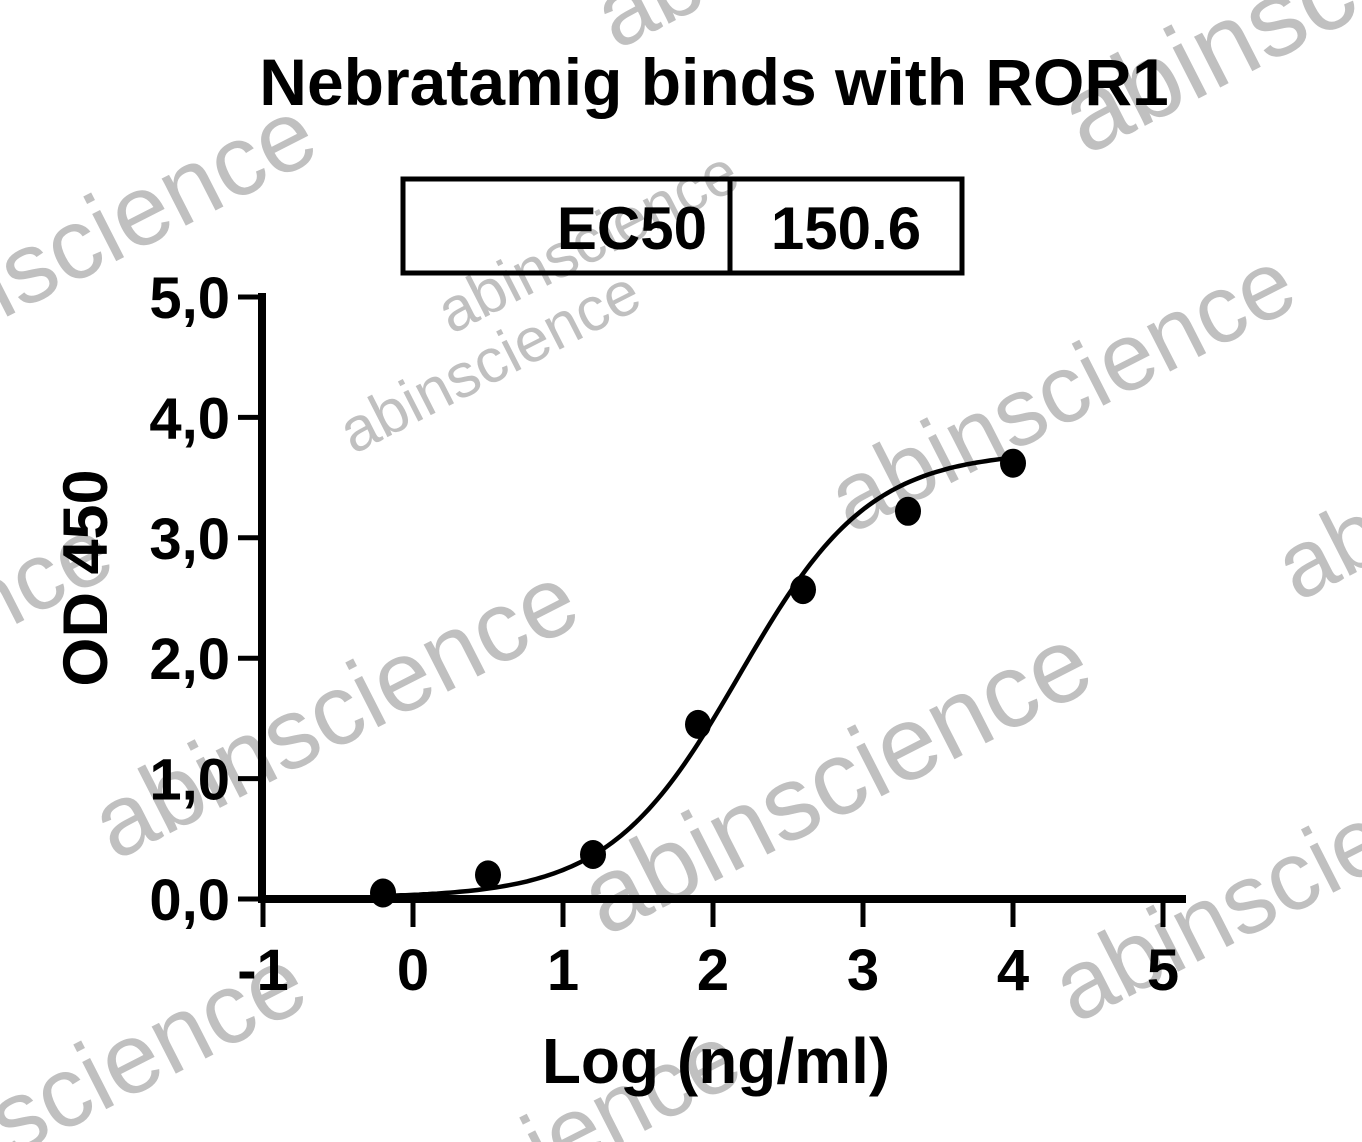 The image size is (1362, 1142). What do you see at coordinates (189, 599) in the screenshot?
I see `y-tick-labels: 0,0 1,0 2,0 3,0 4,0 5,0` at bounding box center [189, 599].